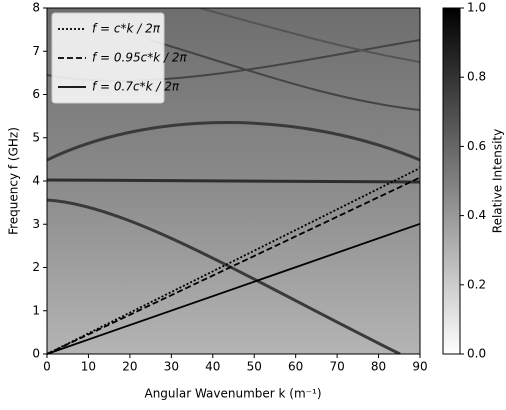  Describe the element at coordinates (36, 354) in the screenshot. I see `y-tick-label: 0` at that location.